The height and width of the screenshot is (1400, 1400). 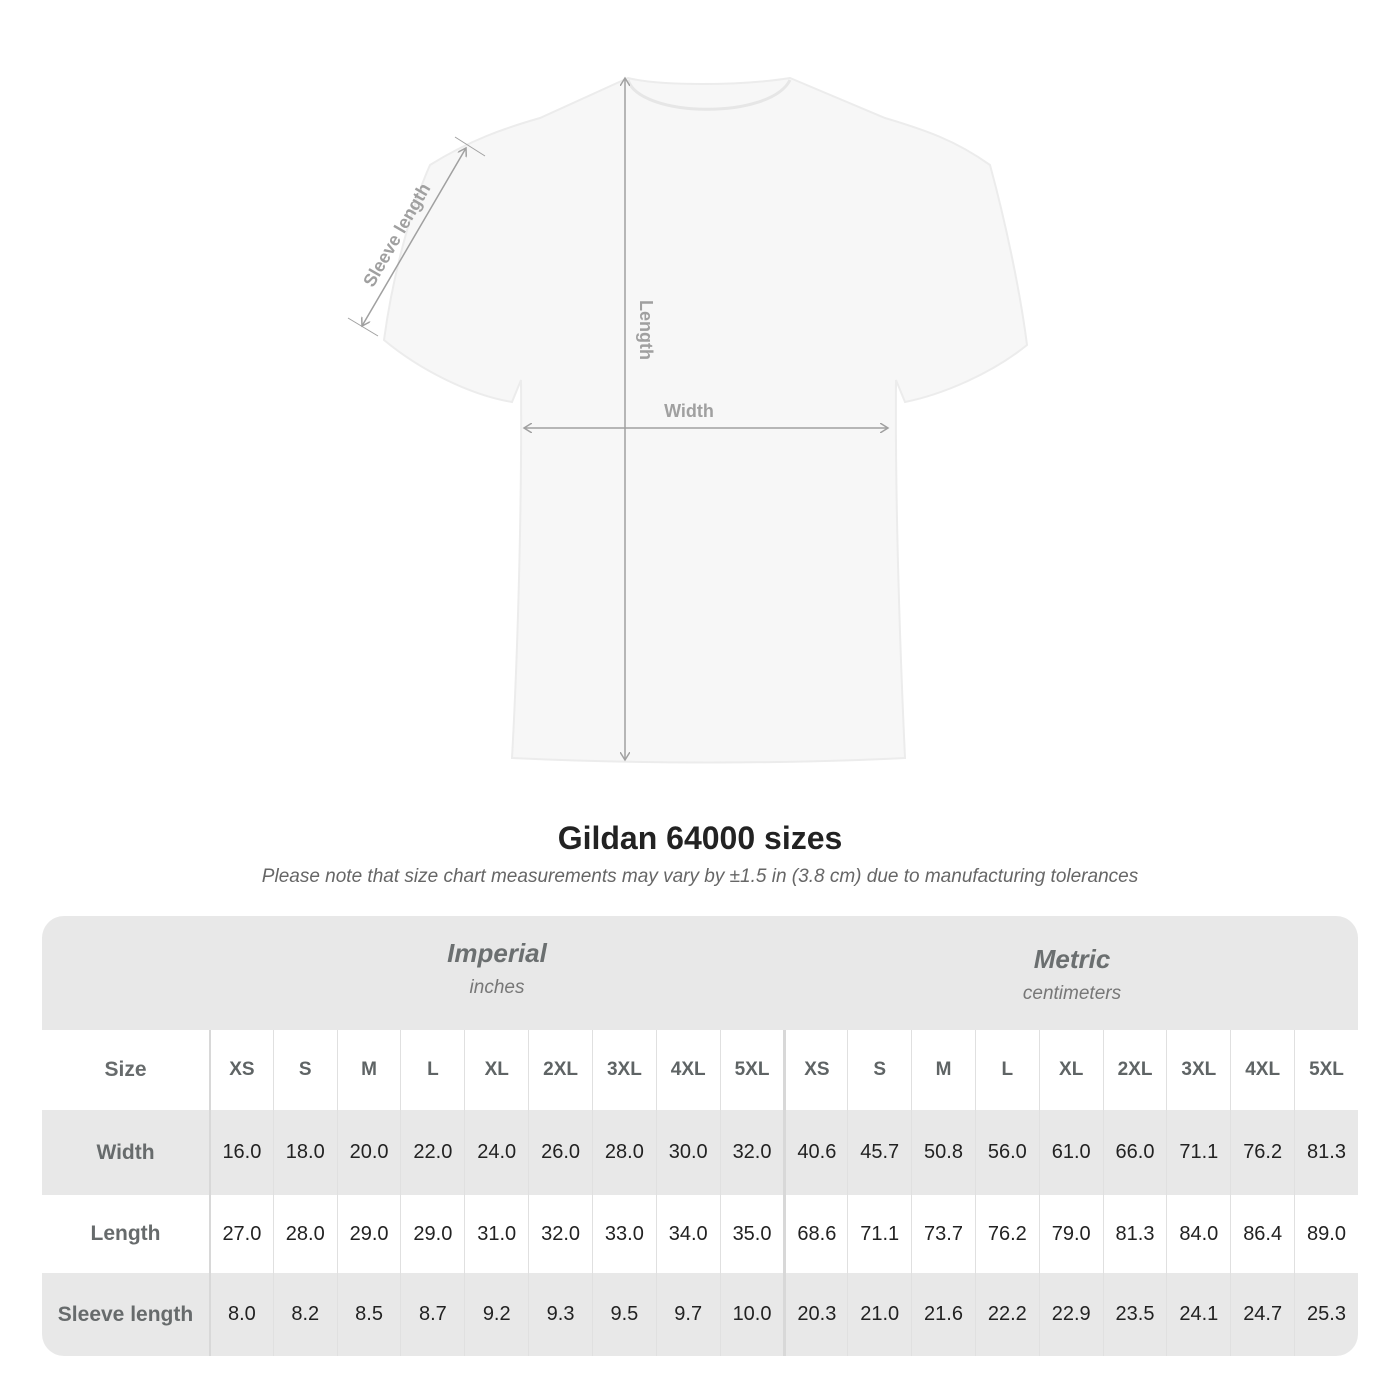 What do you see at coordinates (687, 1152) in the screenshot?
I see `imperial-value-cell: 30.0` at bounding box center [687, 1152].